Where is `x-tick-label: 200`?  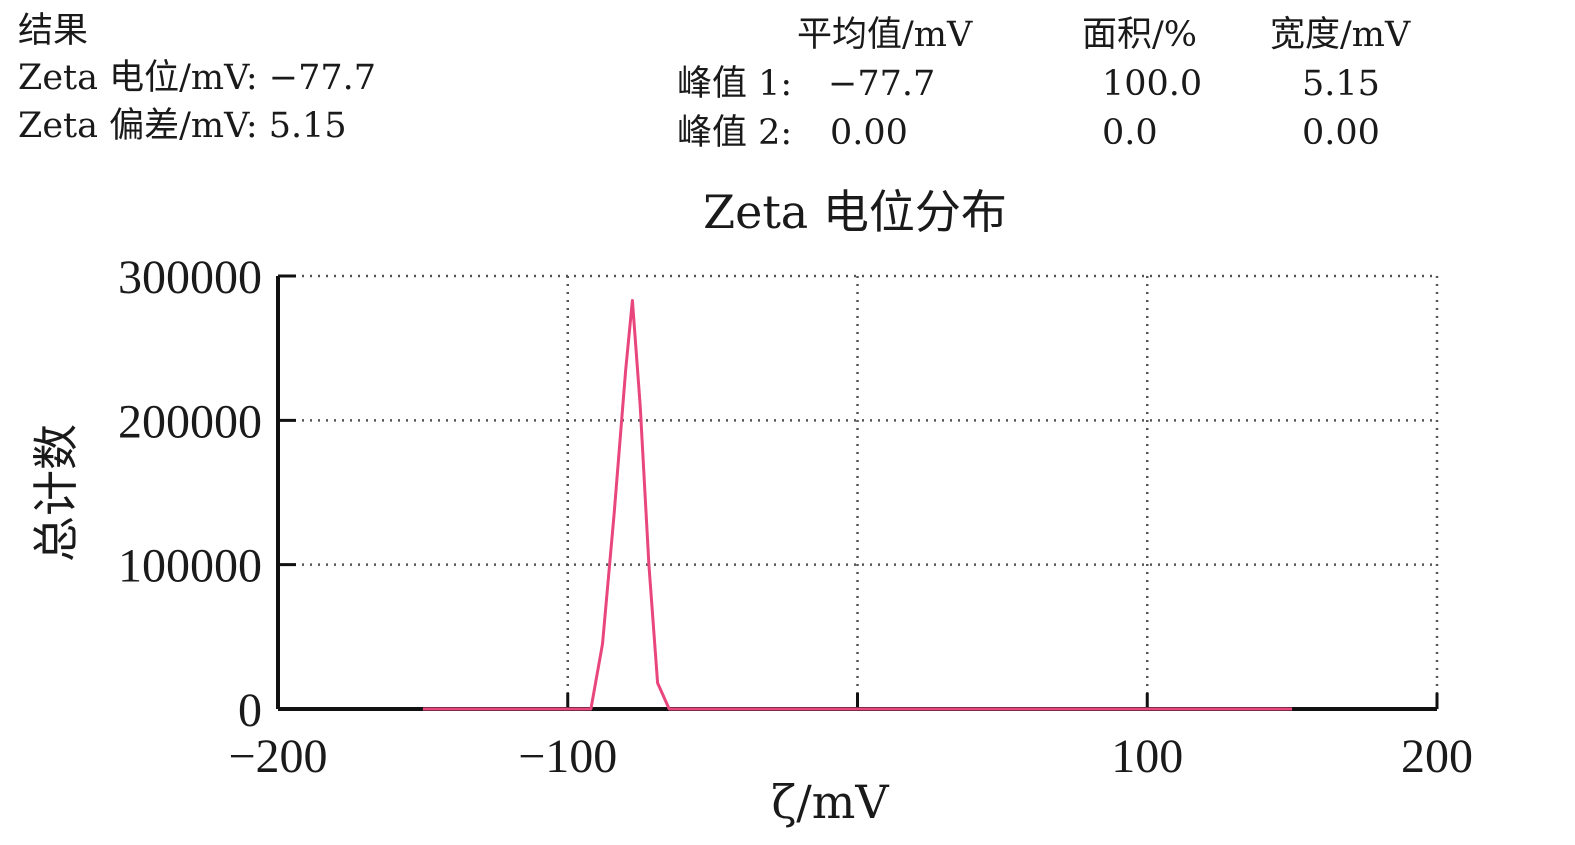
x-tick-label: 200 is located at coordinates (1437, 756).